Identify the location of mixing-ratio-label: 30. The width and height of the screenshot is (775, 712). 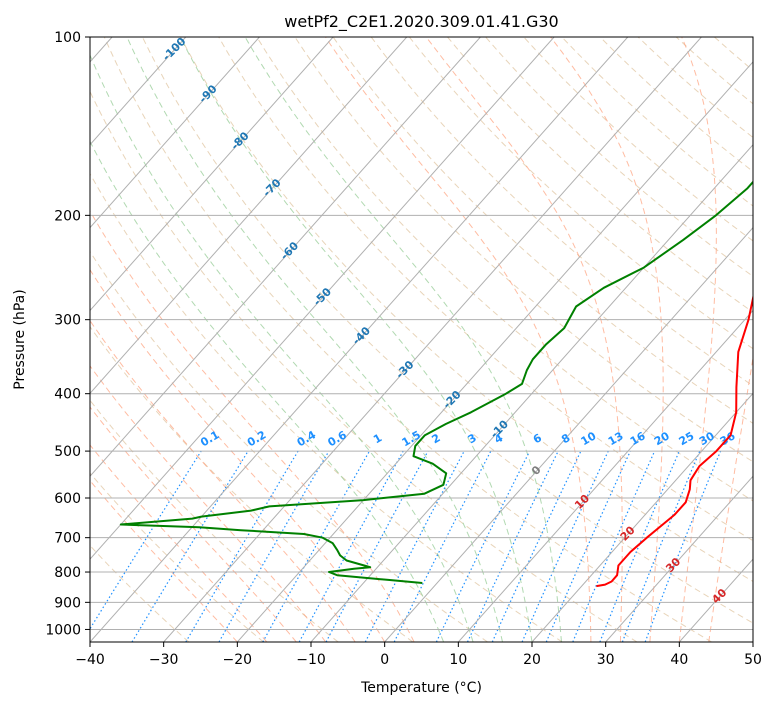
(707, 438).